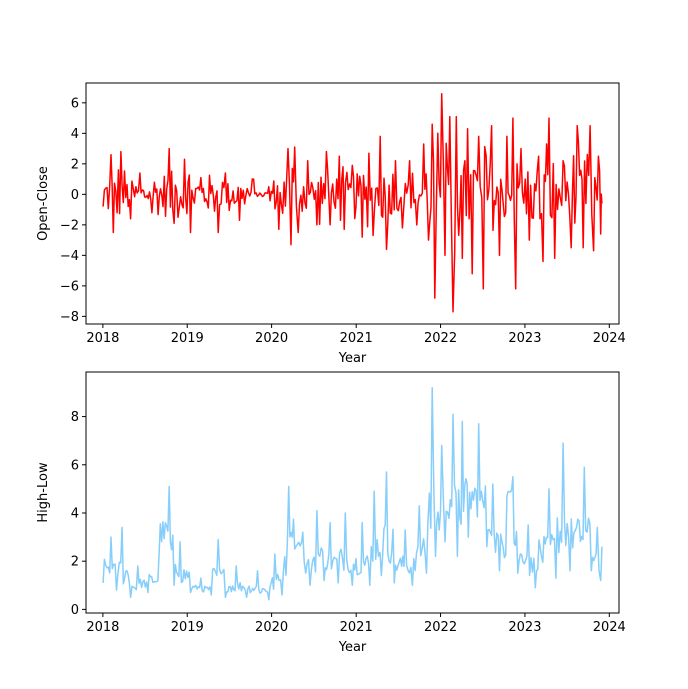 The height and width of the screenshot is (689, 688). Describe the element at coordinates (187, 338) in the screenshot. I see `open-close-x-tick-label: 2019` at that location.